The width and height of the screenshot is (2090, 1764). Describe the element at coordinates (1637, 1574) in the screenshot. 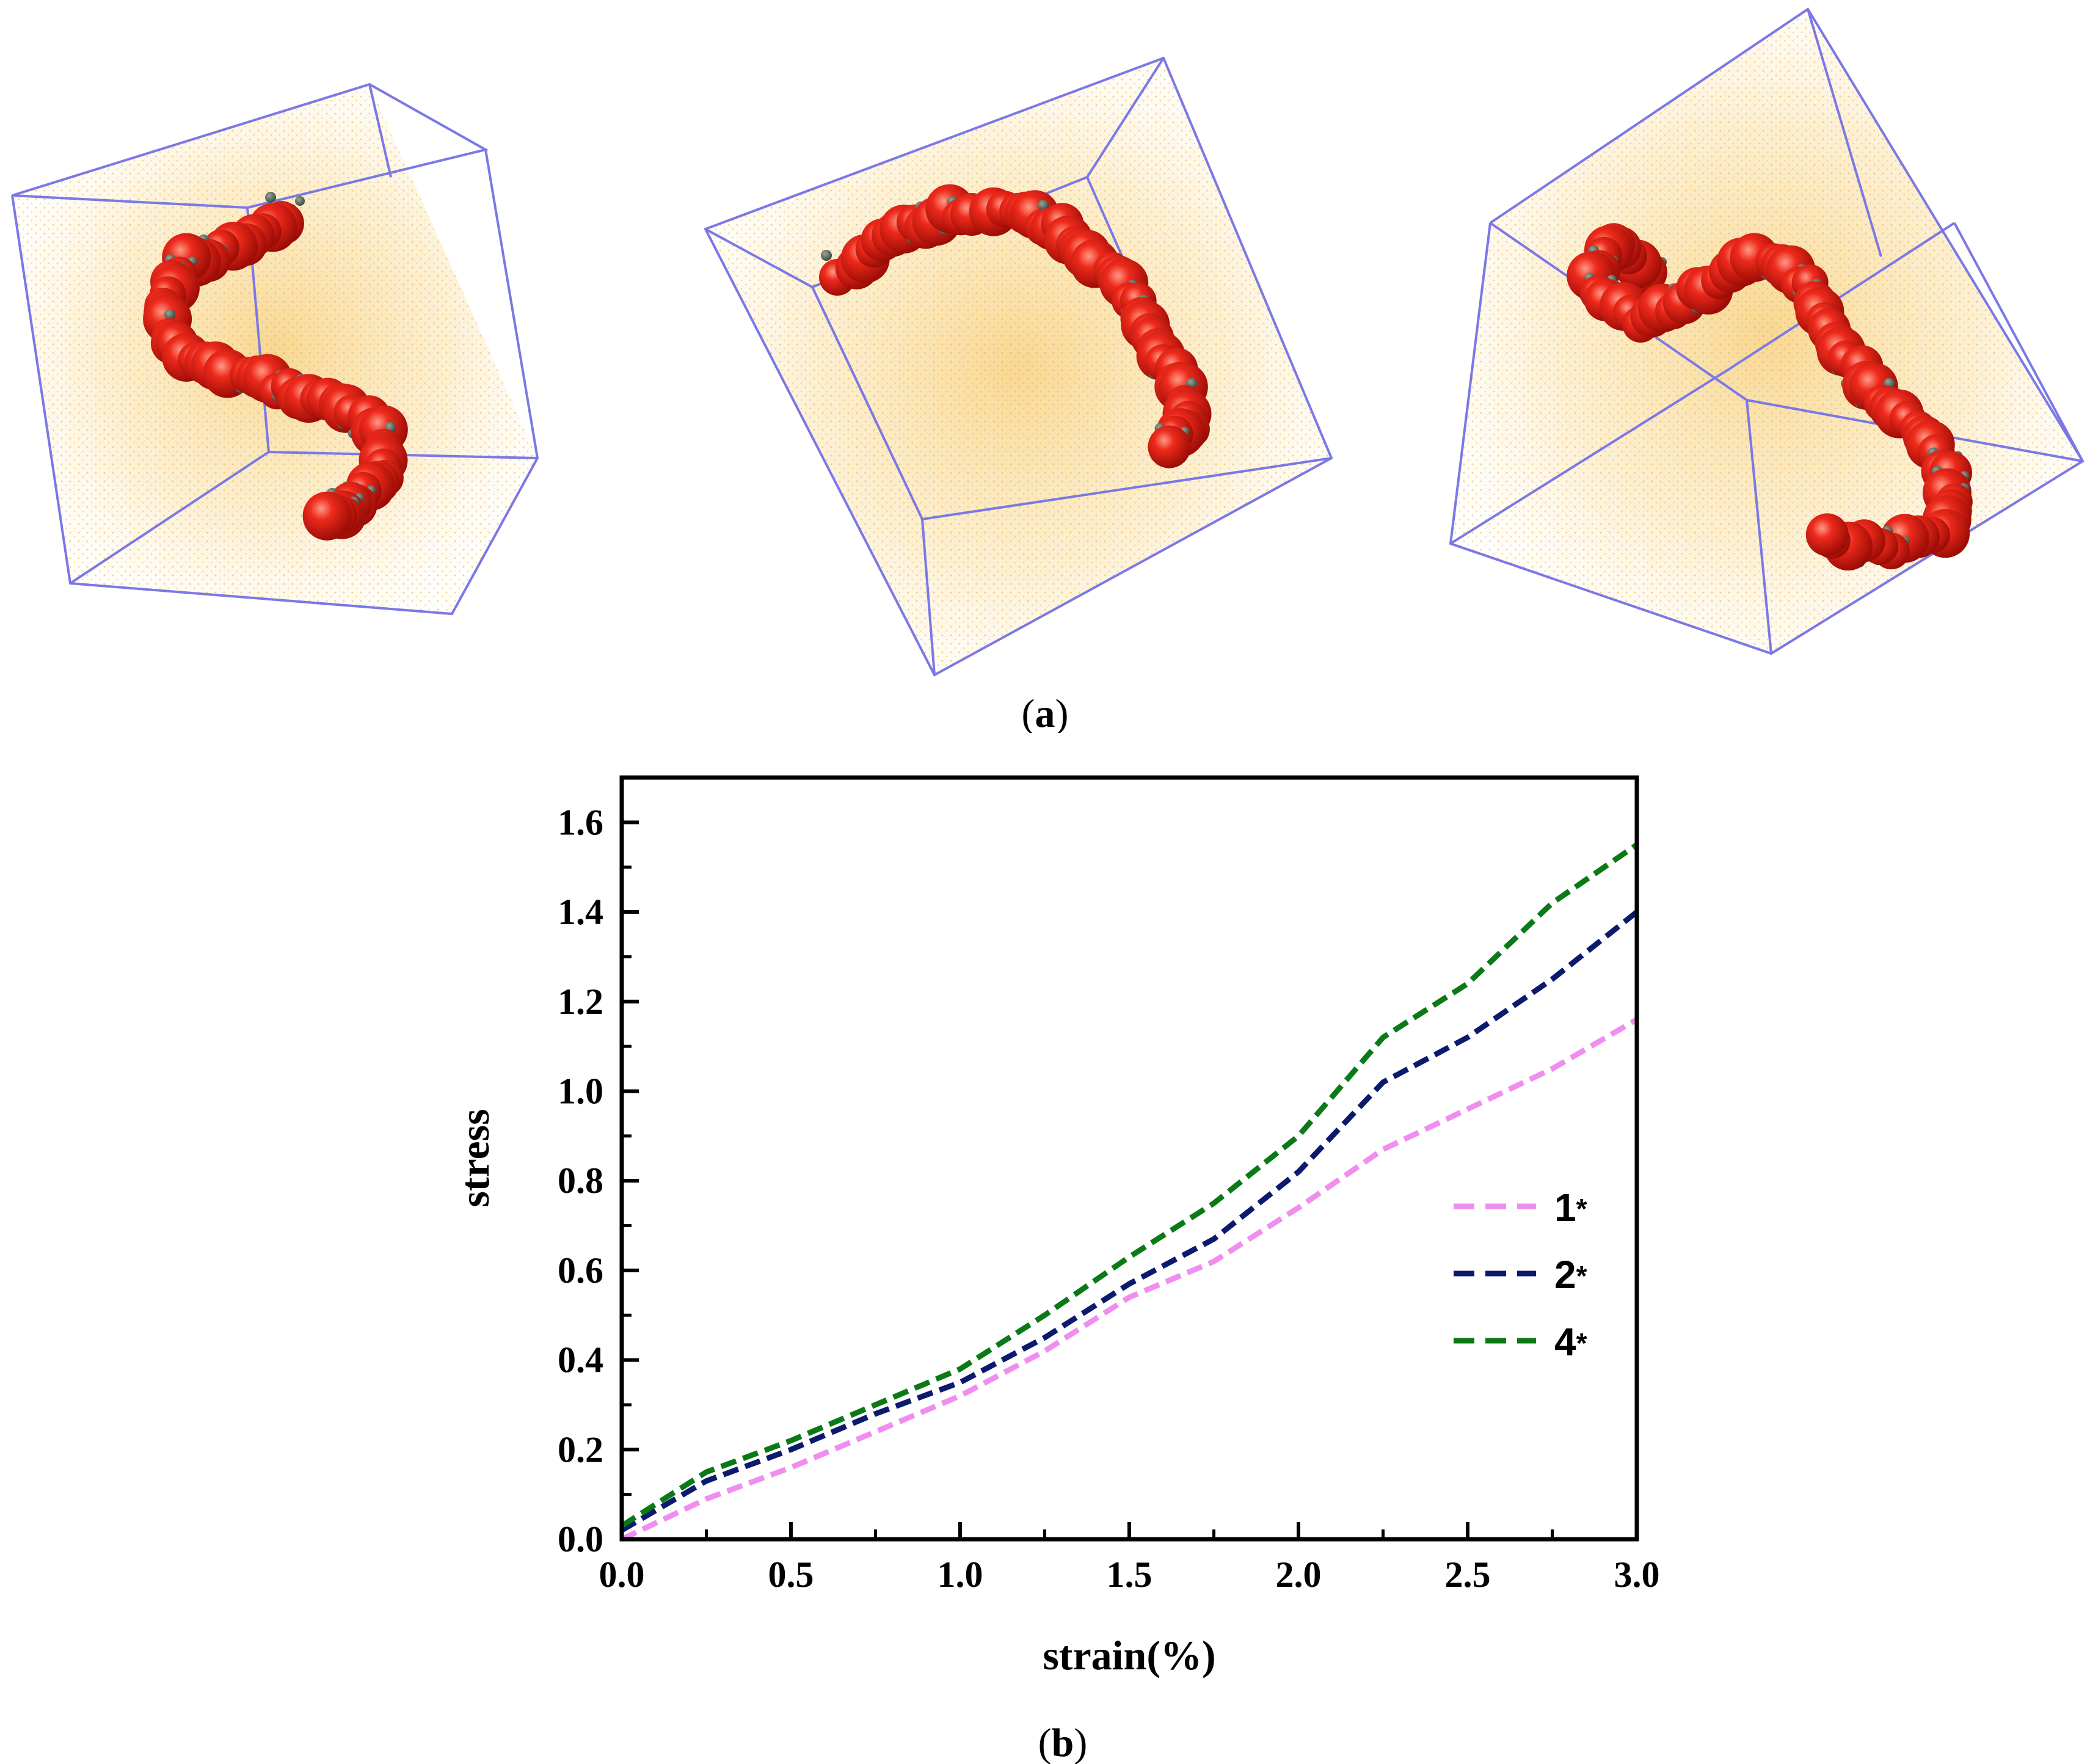

I see `x-tick-label: 3.0` at that location.